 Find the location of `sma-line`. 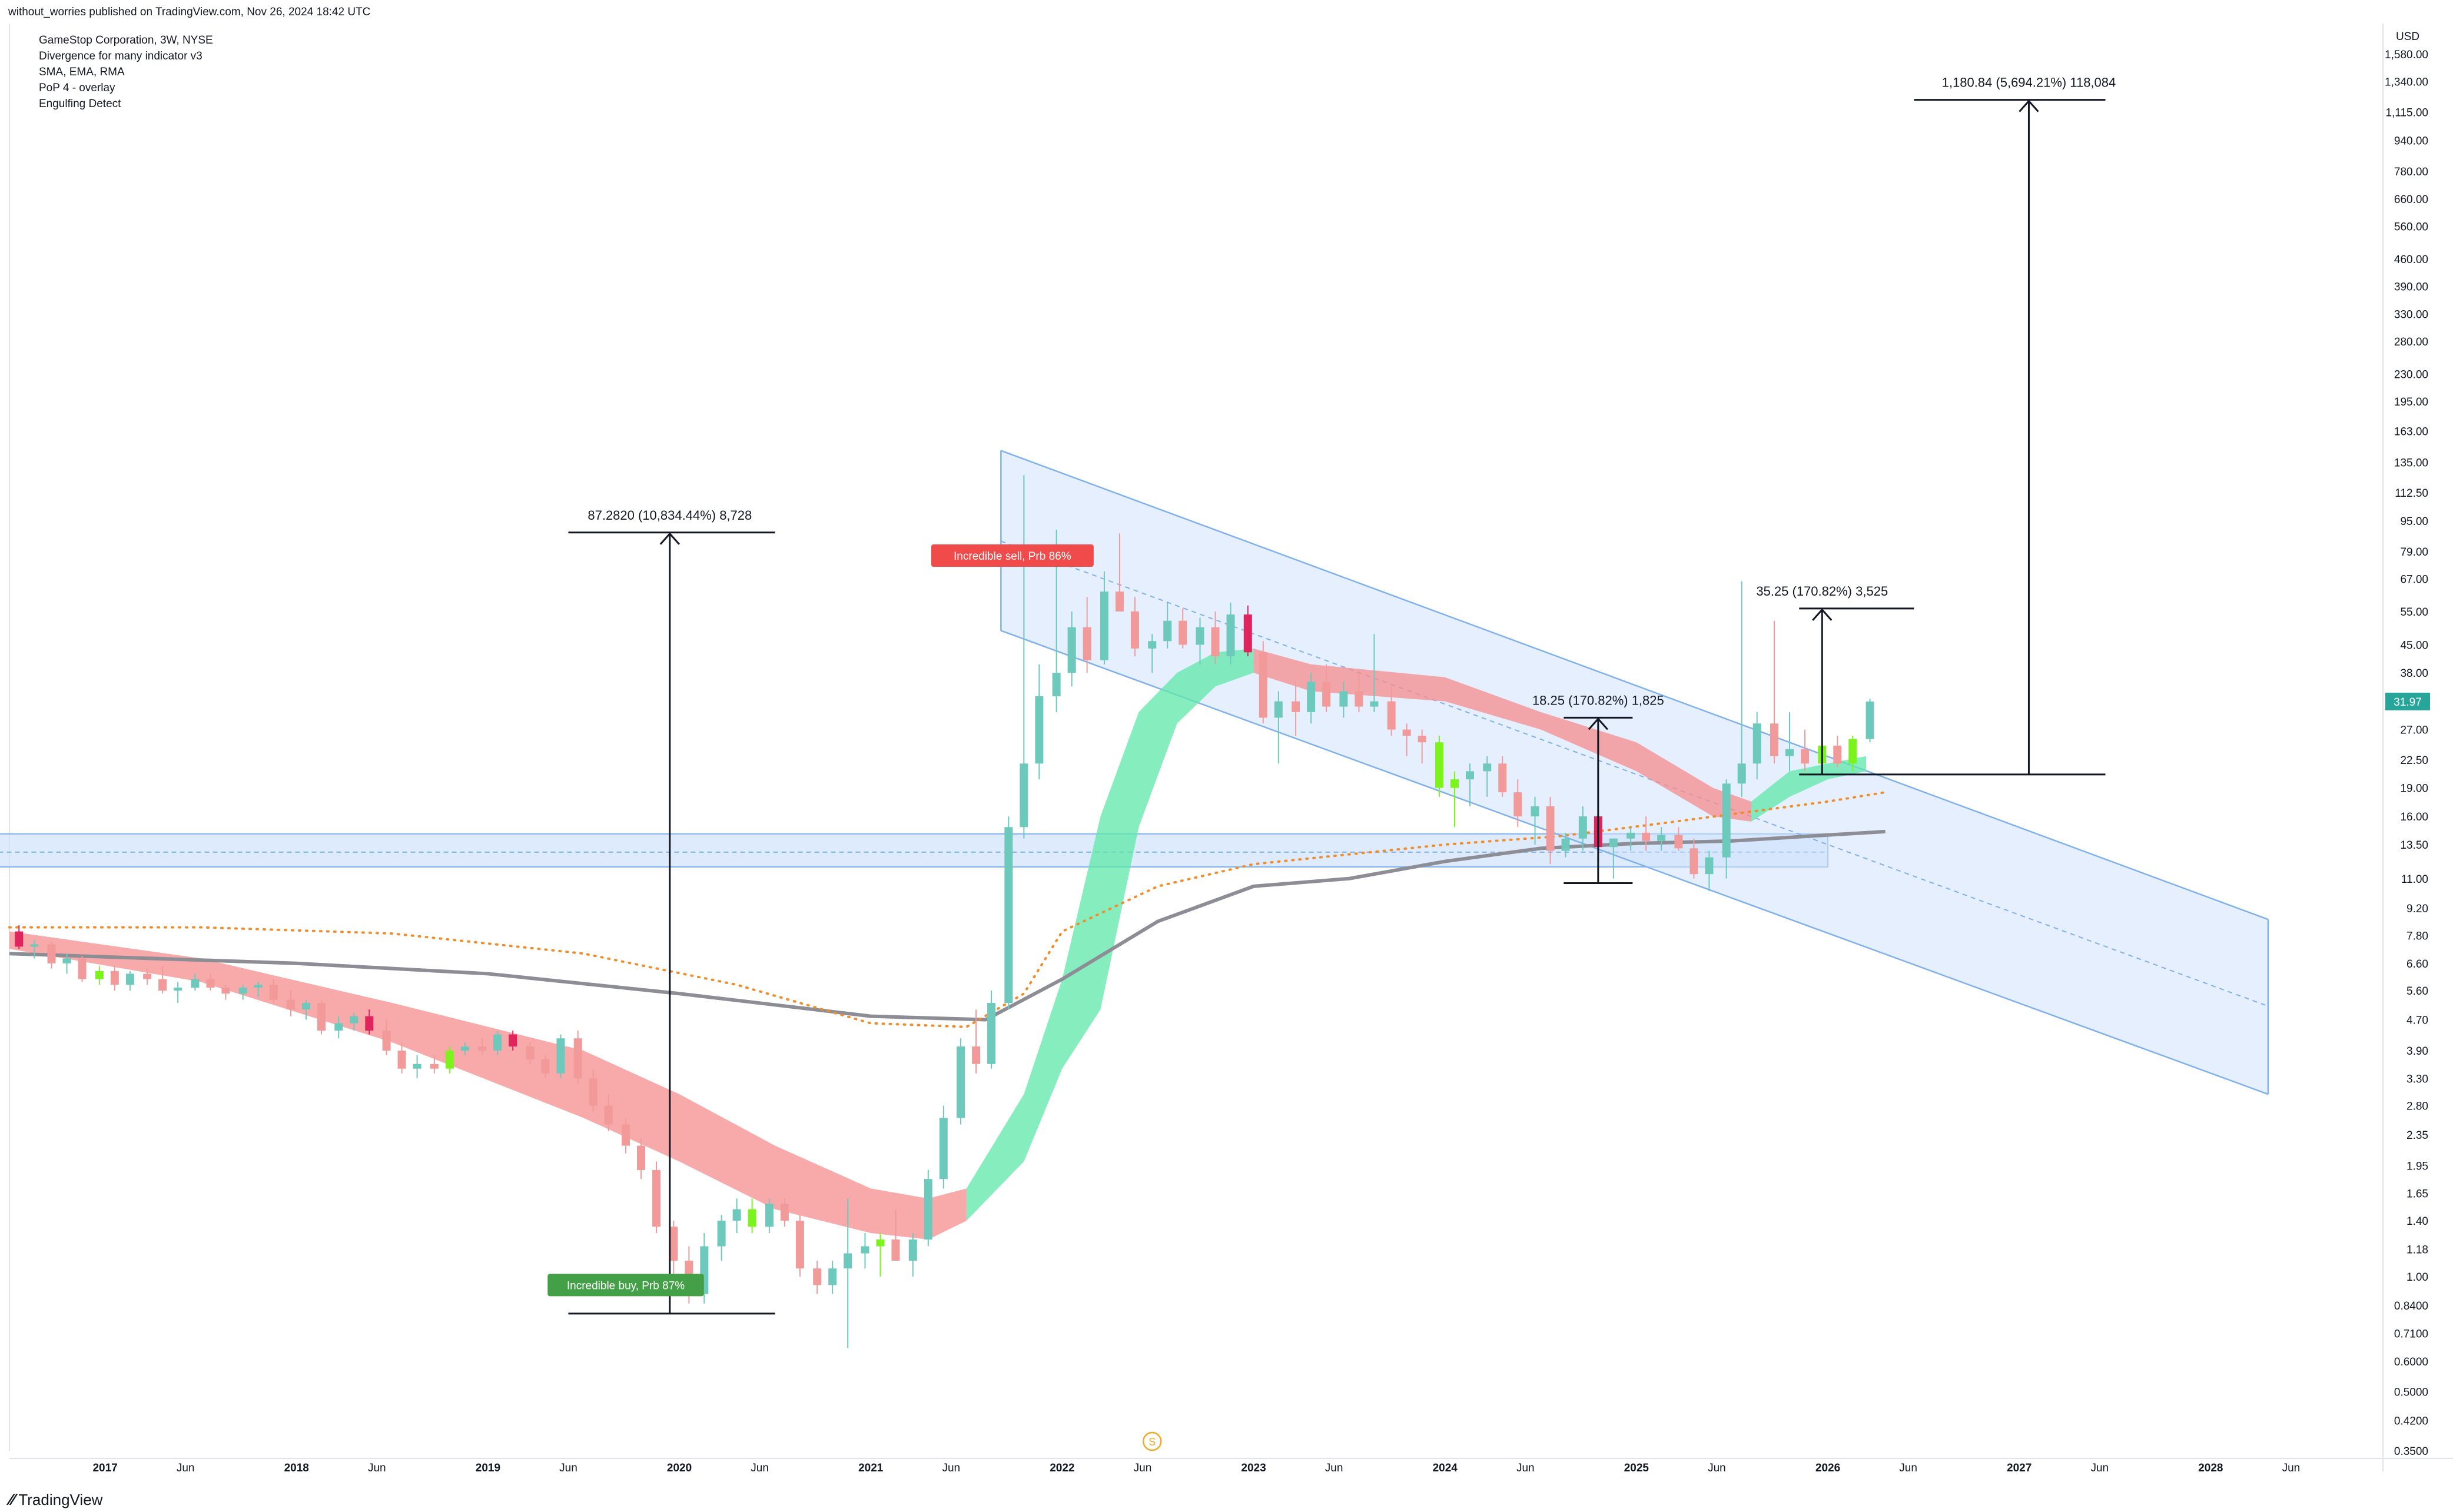

sma-line is located at coordinates (947, 926).